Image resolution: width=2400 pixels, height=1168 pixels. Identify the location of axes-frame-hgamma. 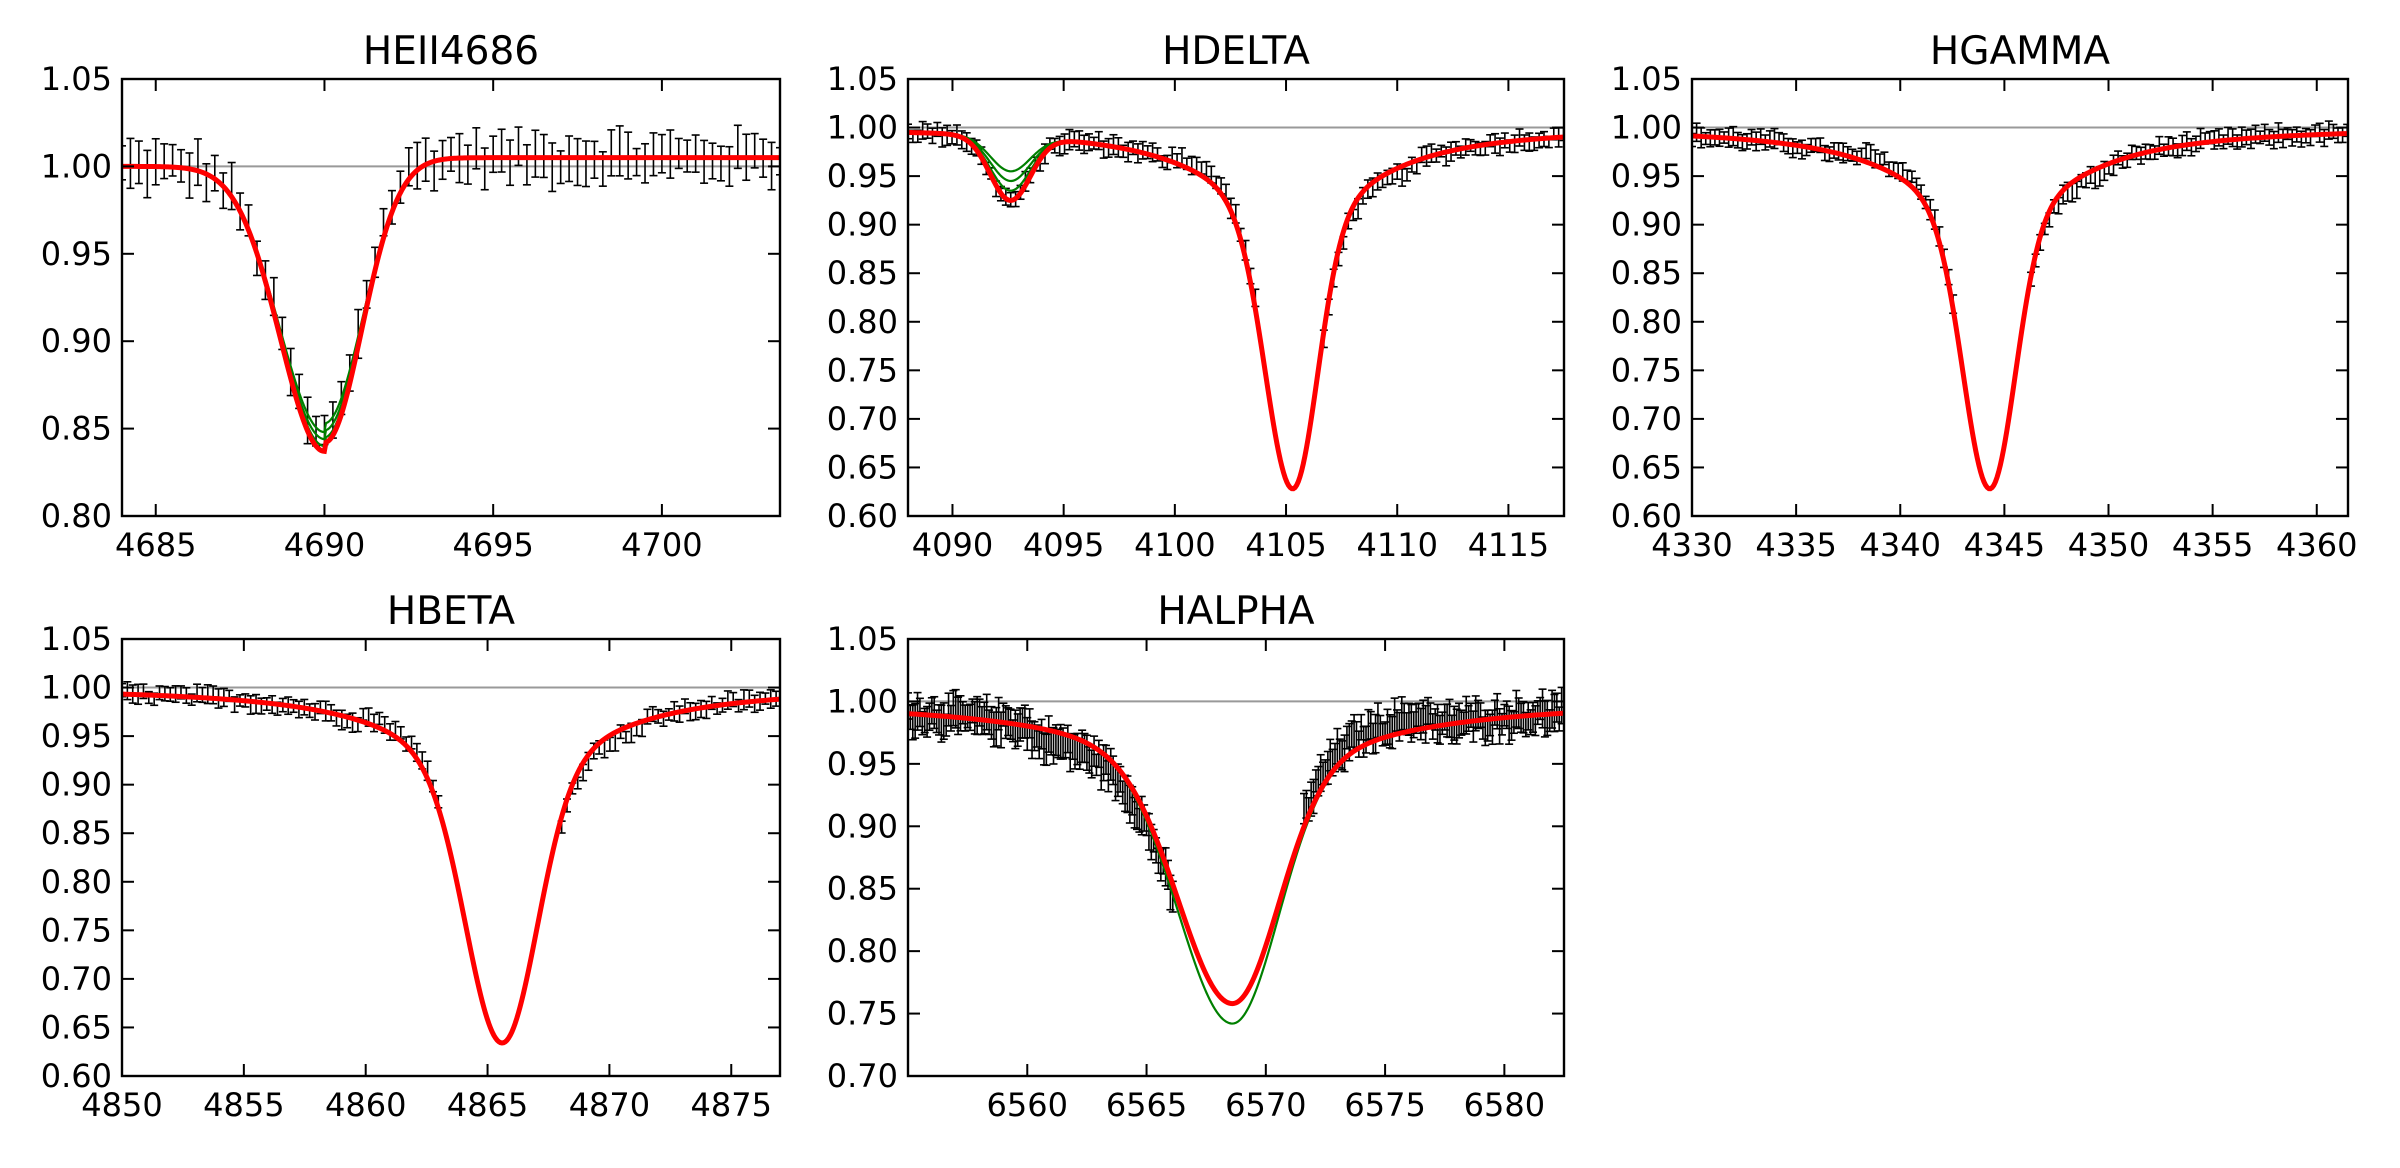
(2020, 297).